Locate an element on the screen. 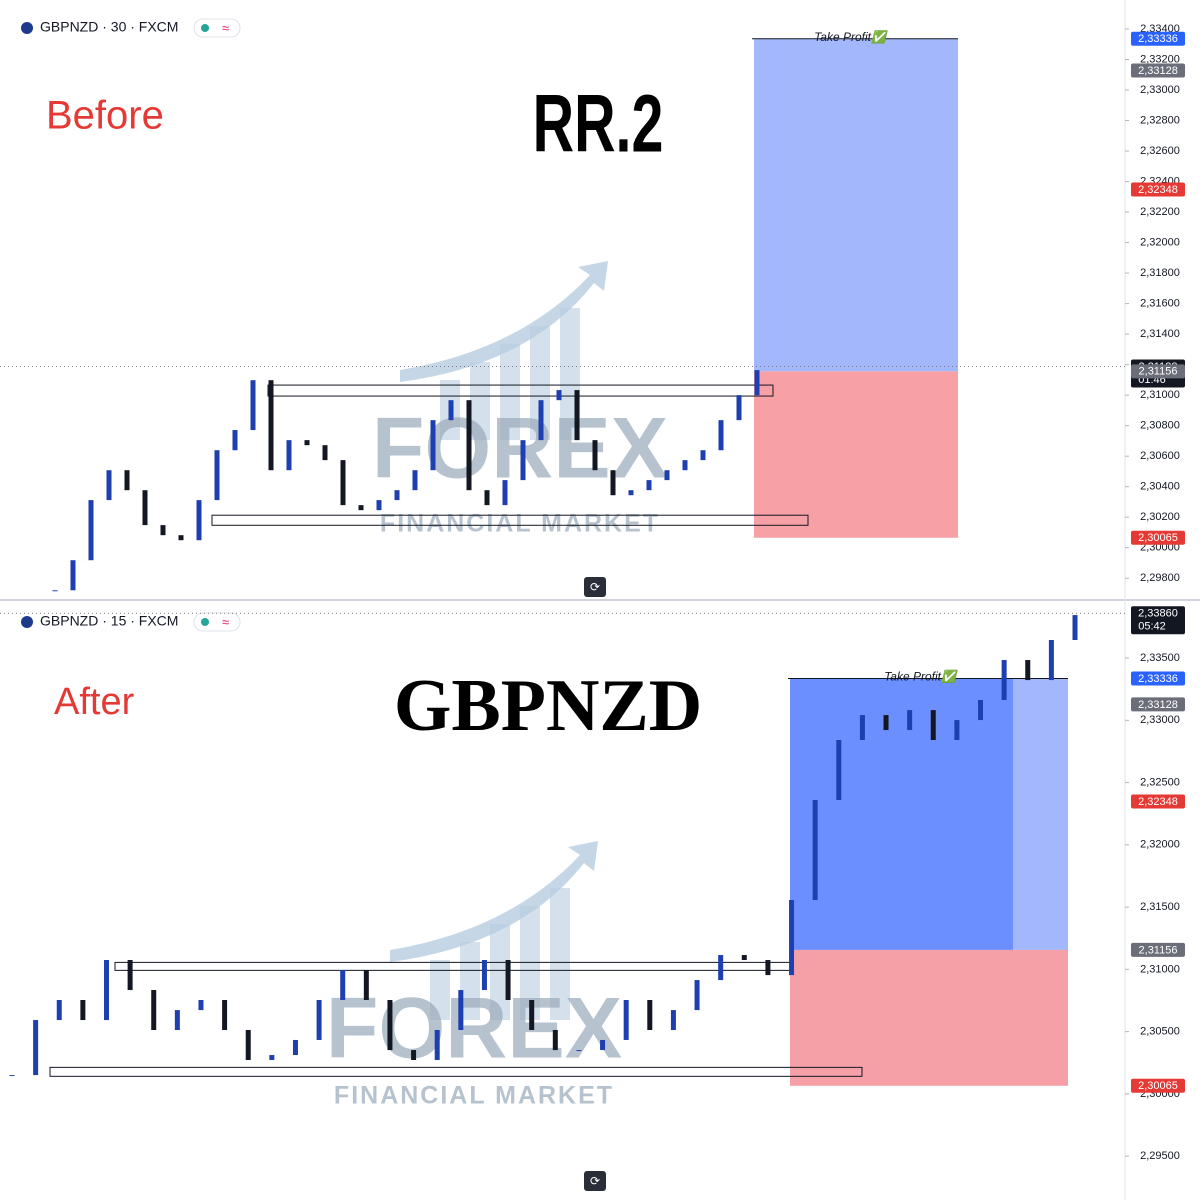 This screenshot has height=1200, width=1200. panel-label: Before is located at coordinates (105, 116).